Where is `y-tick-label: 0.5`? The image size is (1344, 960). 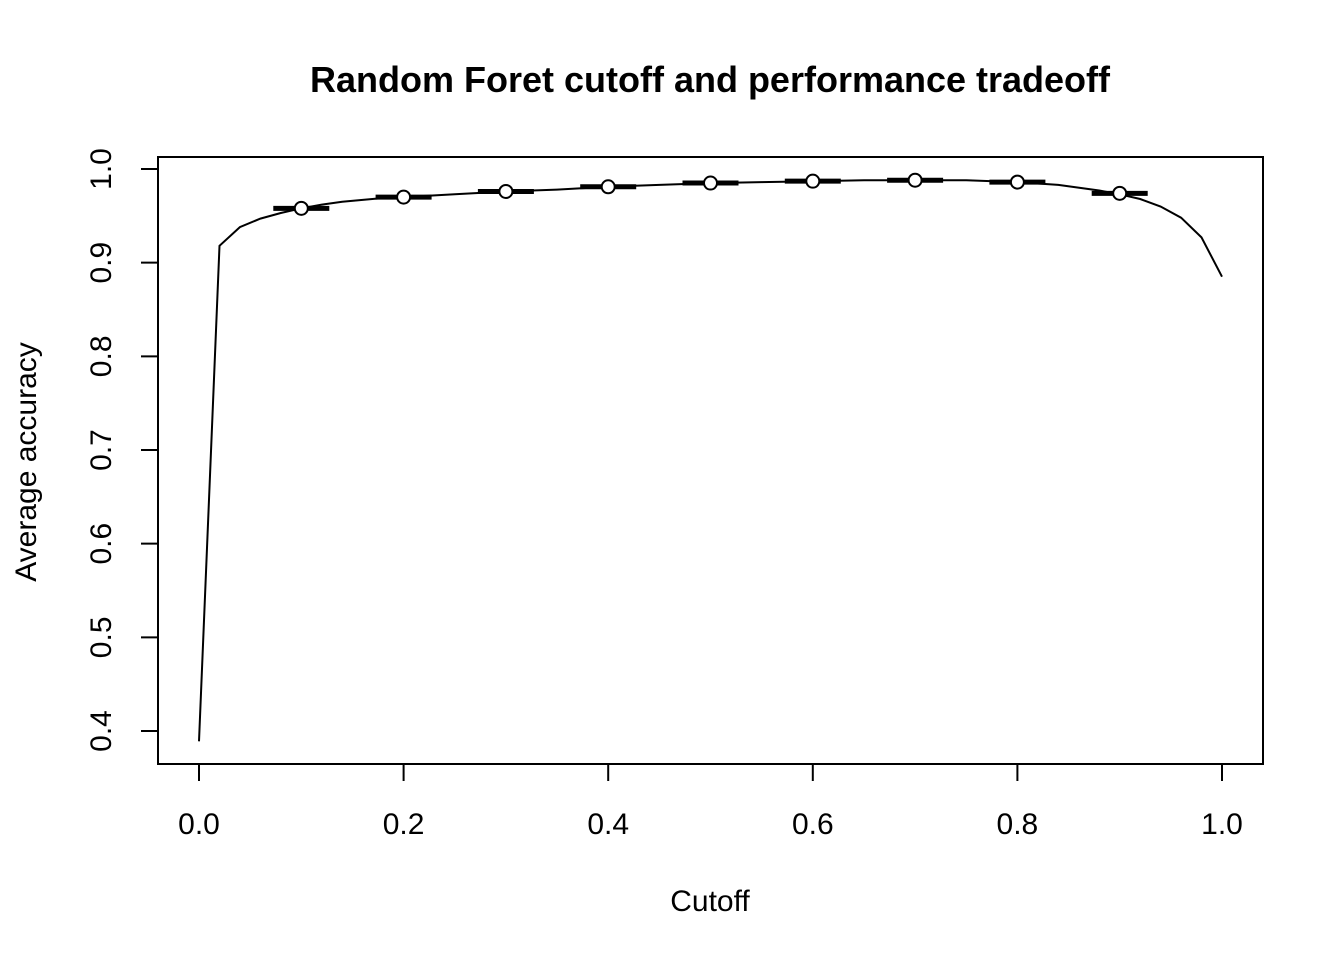
y-tick-label: 0.5 is located at coordinates (101, 637).